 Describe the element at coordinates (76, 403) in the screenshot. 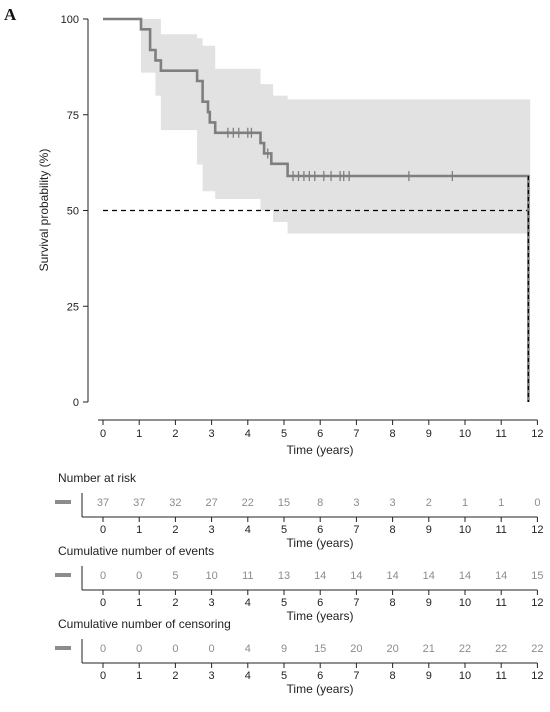

I see `y-tick-label: 0` at that location.